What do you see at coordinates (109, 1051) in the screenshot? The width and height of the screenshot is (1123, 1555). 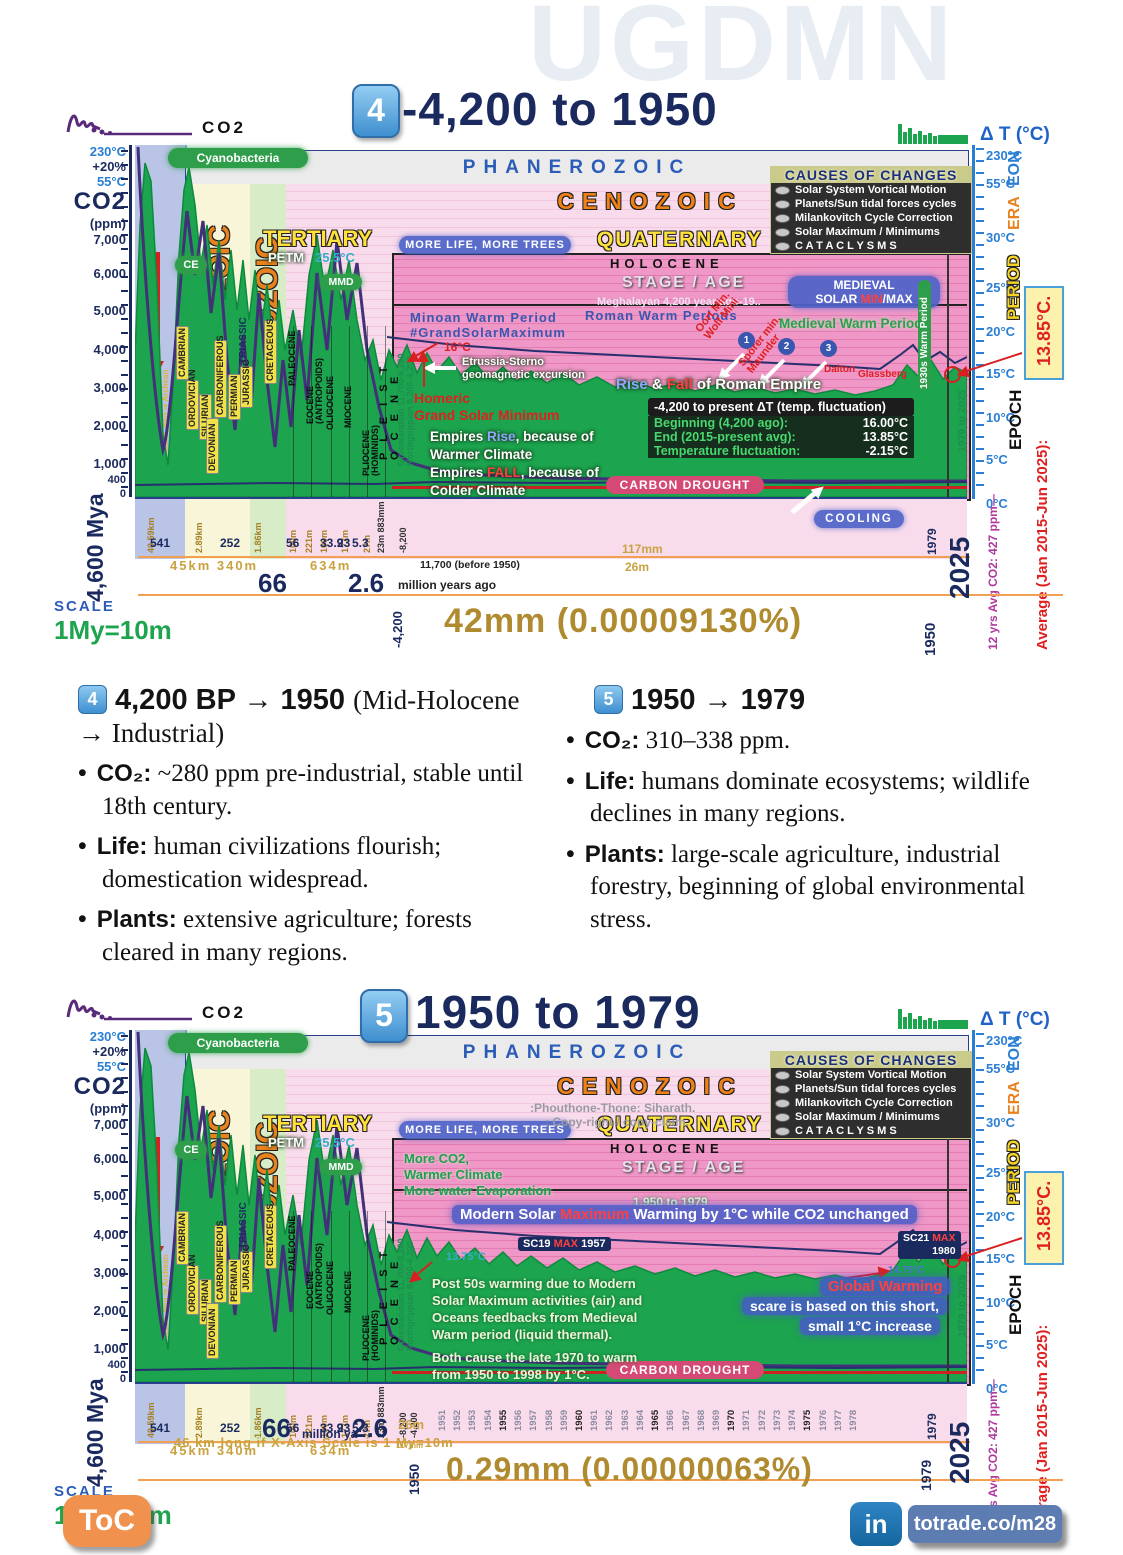 I see `left-axis-tick: +20%` at bounding box center [109, 1051].